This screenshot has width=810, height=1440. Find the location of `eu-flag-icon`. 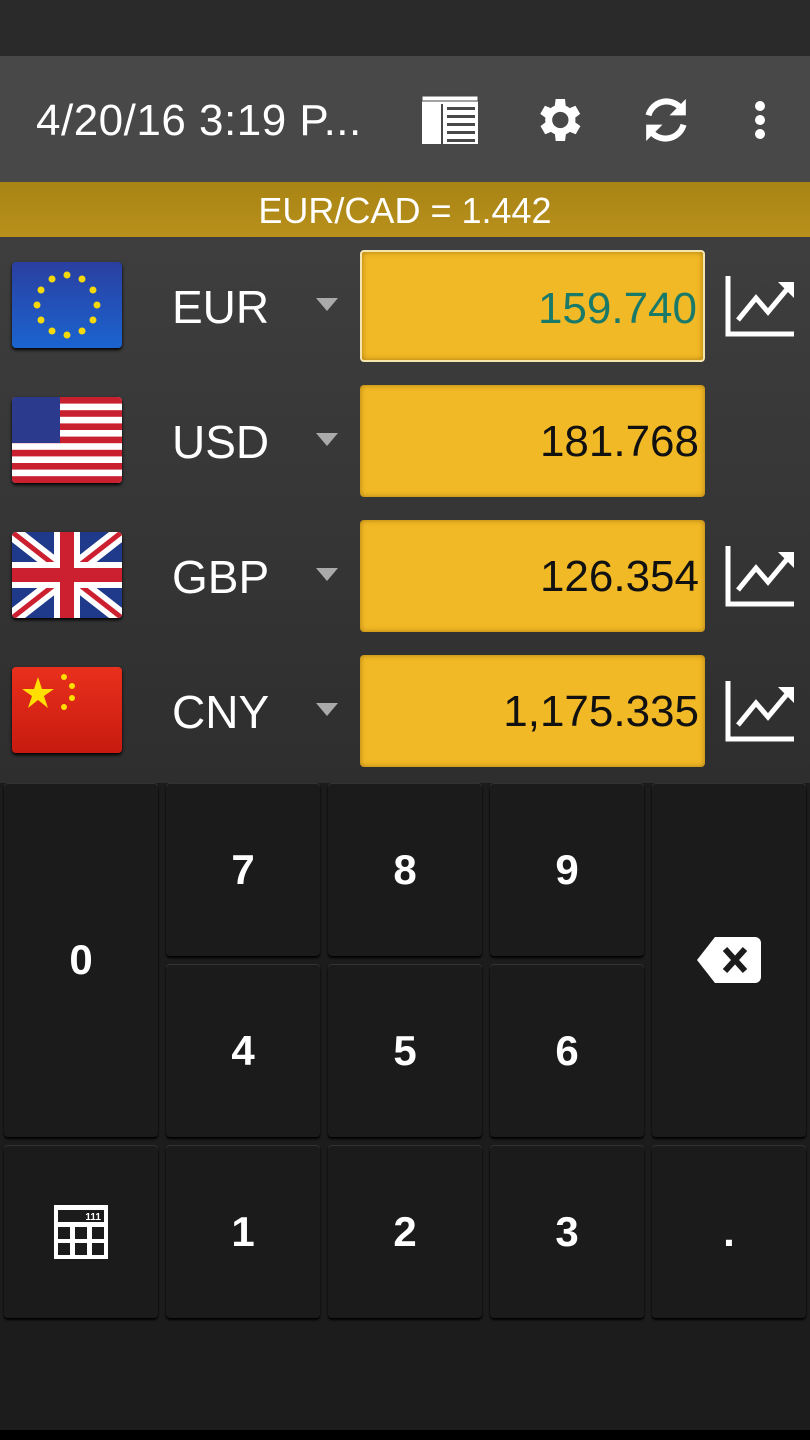

eu-flag-icon is located at coordinates (67, 305).